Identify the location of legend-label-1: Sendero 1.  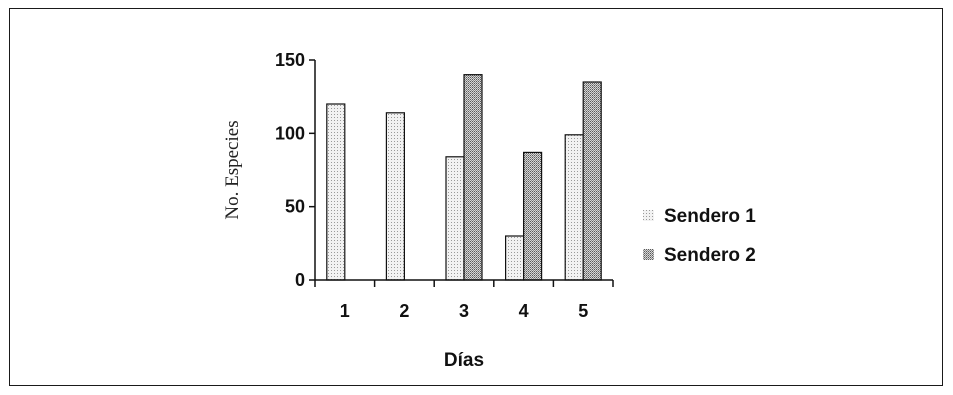
(710, 216).